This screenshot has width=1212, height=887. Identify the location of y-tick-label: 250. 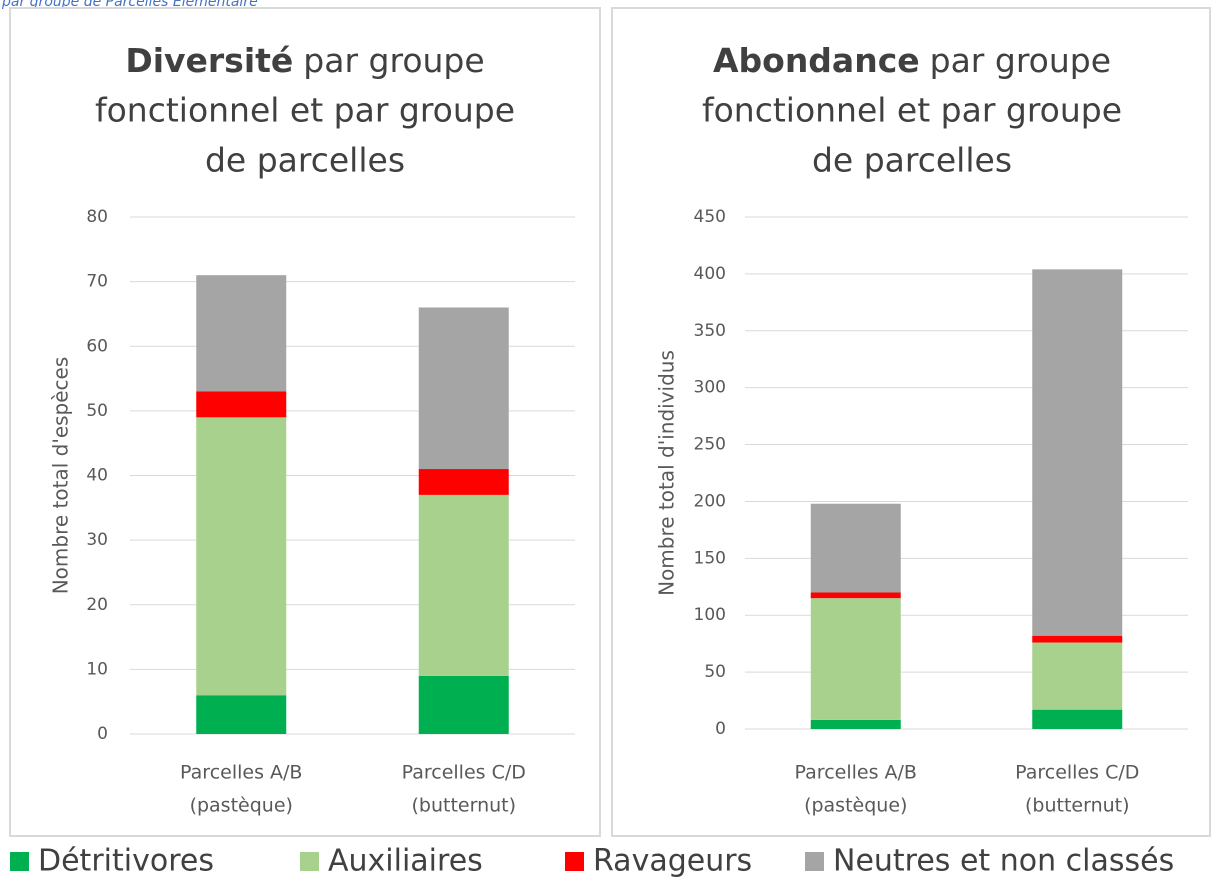
(710, 445).